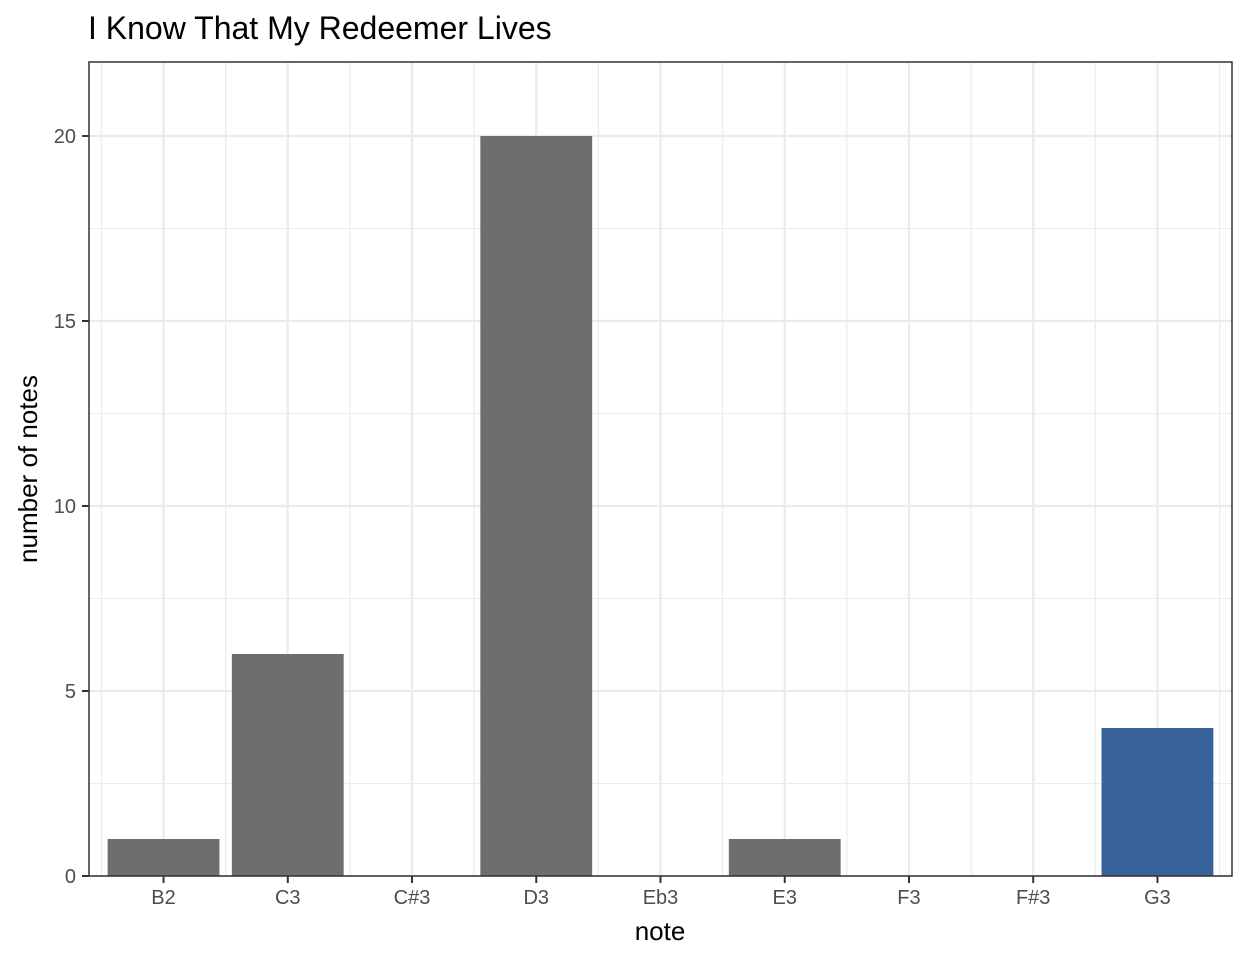 Image resolution: width=1248 pixels, height=960 pixels. What do you see at coordinates (65, 322) in the screenshot?
I see `y-tick-label: 15` at bounding box center [65, 322].